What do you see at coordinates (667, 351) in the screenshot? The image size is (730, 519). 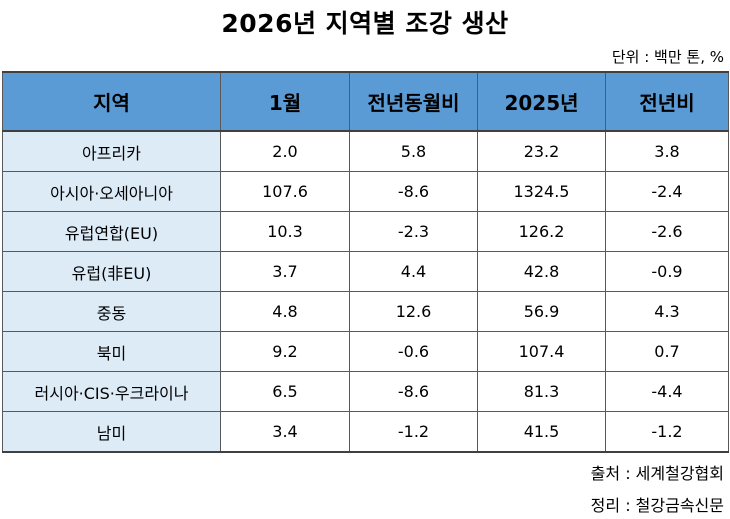 I see `cell-yoy-year: 0.7` at bounding box center [667, 351].